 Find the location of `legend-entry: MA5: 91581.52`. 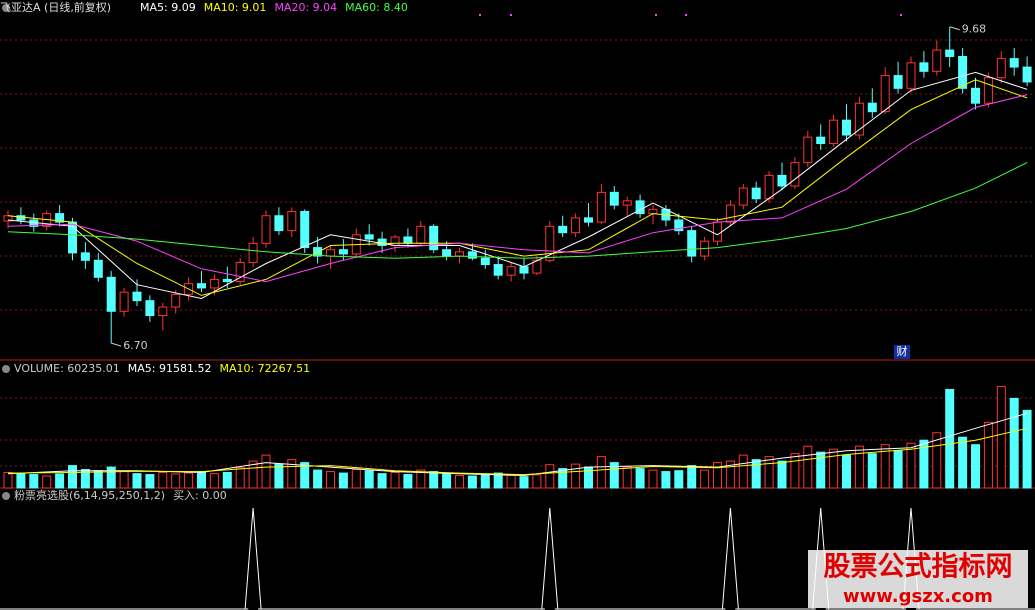

legend-entry: MA5: 91581.52 is located at coordinates (170, 368).